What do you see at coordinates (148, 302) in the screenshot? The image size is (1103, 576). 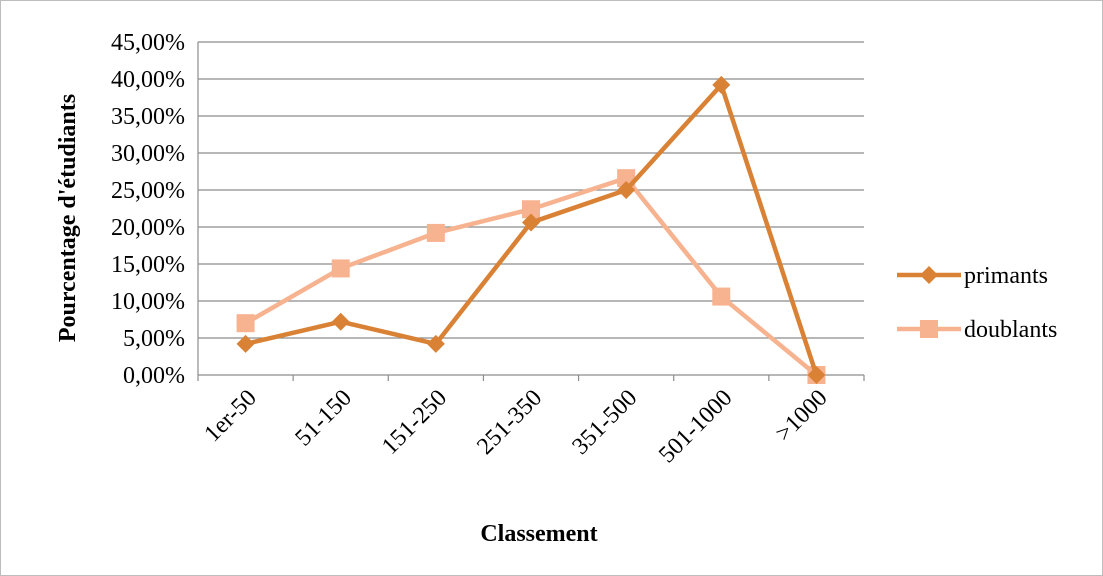 I see `y-tick-label: 10,00%` at bounding box center [148, 302].